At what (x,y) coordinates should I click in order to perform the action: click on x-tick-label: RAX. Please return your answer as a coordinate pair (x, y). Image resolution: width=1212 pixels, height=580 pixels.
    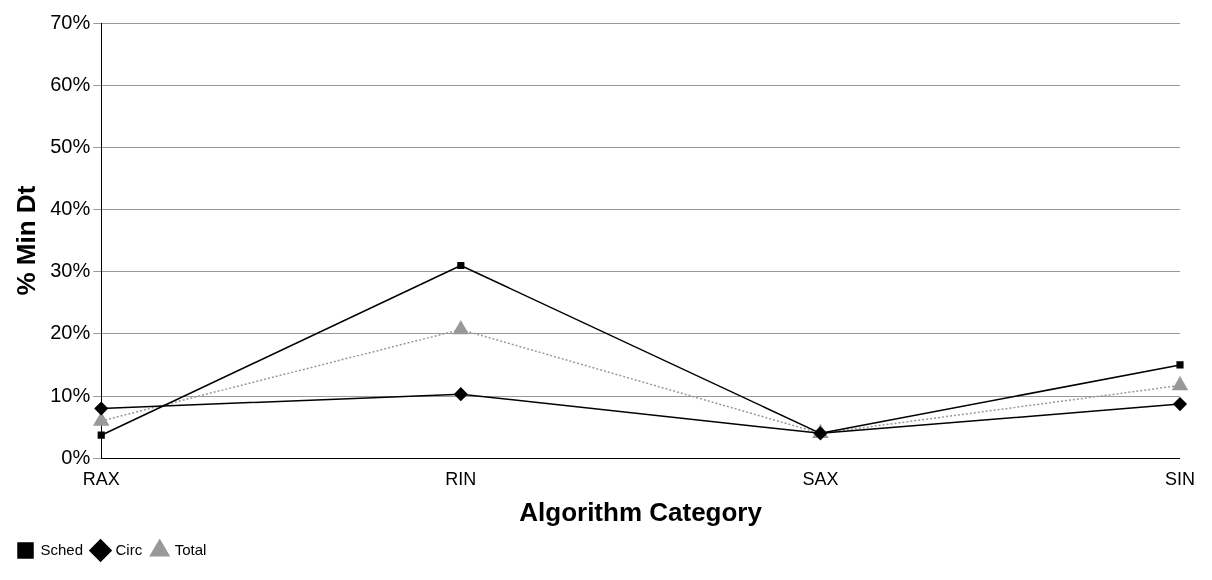
    Looking at the image, I should click on (101, 478).